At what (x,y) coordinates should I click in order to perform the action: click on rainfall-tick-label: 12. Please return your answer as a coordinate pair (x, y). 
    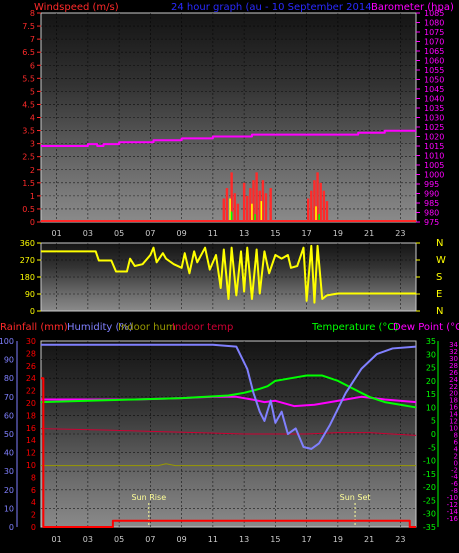
    Looking at the image, I should click on (31, 453).